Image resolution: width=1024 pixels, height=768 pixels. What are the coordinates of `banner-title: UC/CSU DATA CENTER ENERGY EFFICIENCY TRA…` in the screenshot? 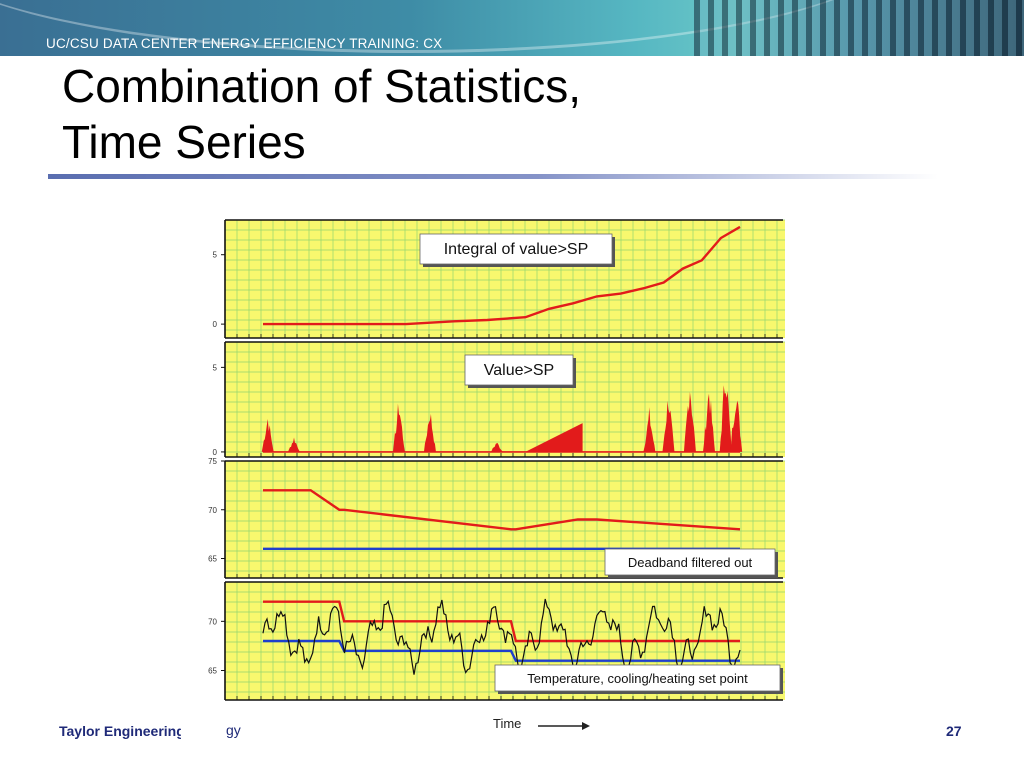 It's located at (244, 43).